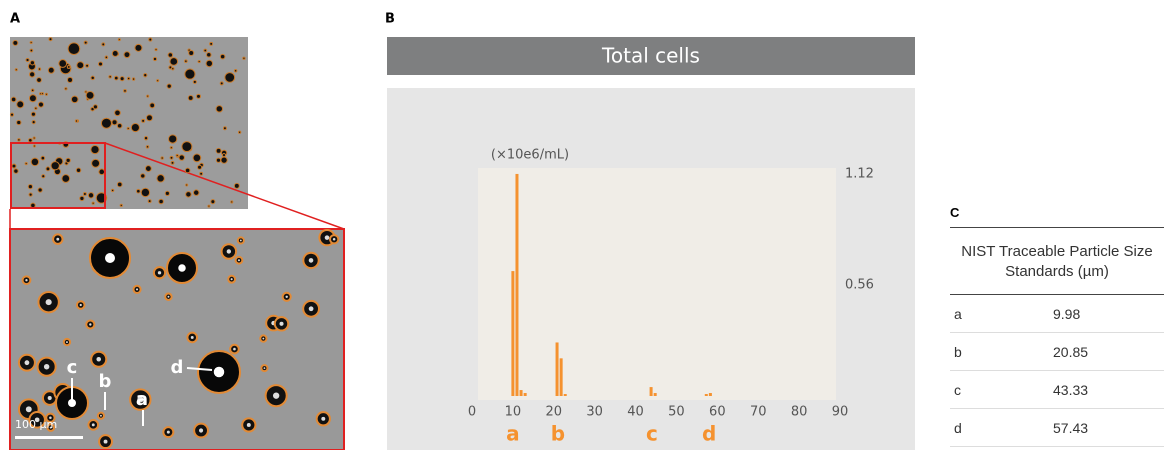 This screenshot has height=450, width=1164. I want to click on table-cell: b, so click(992, 351).